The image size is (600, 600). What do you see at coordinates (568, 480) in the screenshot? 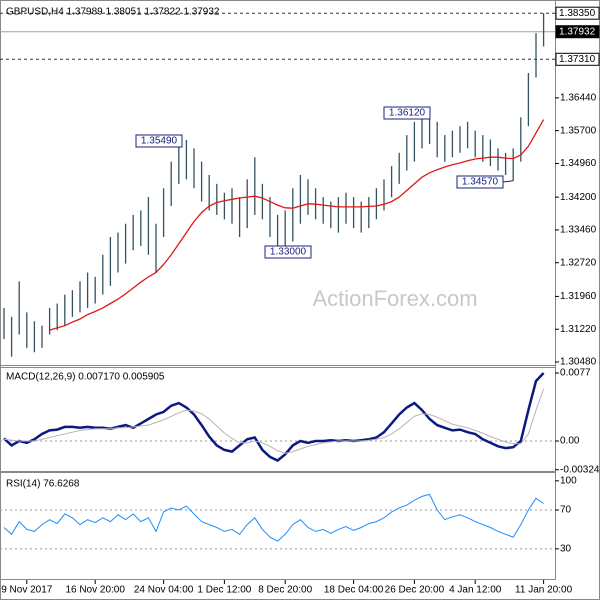
I see `y-tick-label: 100` at bounding box center [568, 480].